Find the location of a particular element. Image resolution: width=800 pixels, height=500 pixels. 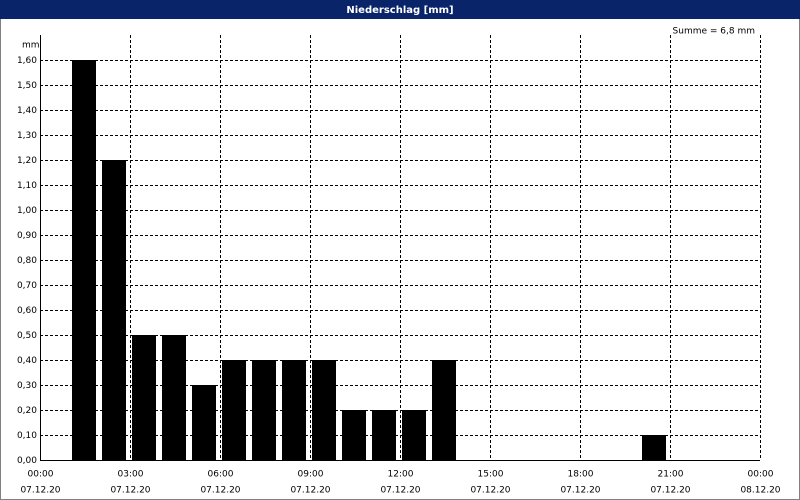

y-tick-label: 0,60 is located at coordinates (27, 311).